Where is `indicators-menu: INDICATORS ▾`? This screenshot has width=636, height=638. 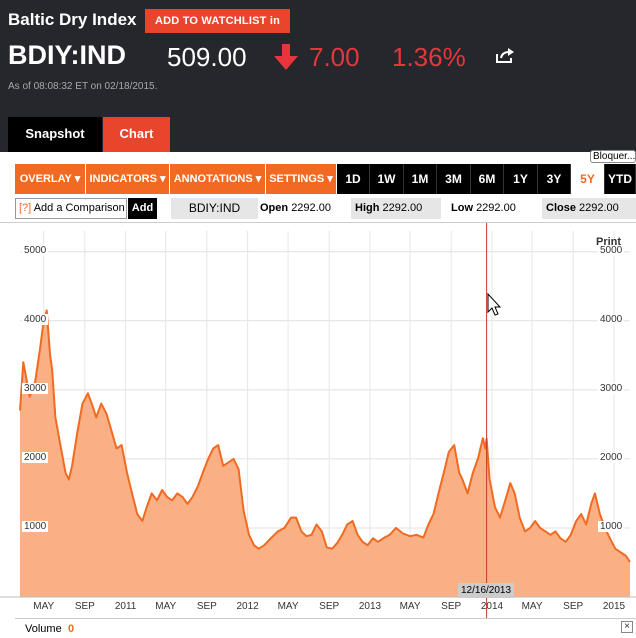
indicators-menu: INDICATORS ▾ is located at coordinates (128, 179).